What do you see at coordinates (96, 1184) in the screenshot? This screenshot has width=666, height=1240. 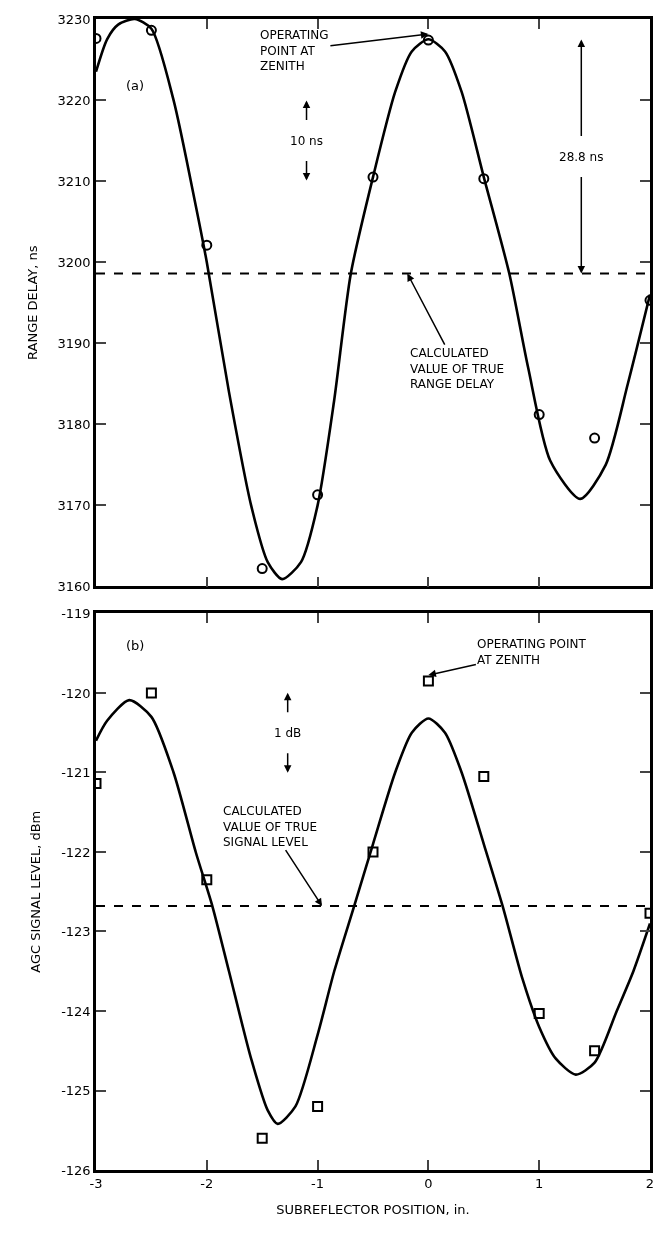 I see `x-tick-label: -3` at bounding box center [96, 1184].